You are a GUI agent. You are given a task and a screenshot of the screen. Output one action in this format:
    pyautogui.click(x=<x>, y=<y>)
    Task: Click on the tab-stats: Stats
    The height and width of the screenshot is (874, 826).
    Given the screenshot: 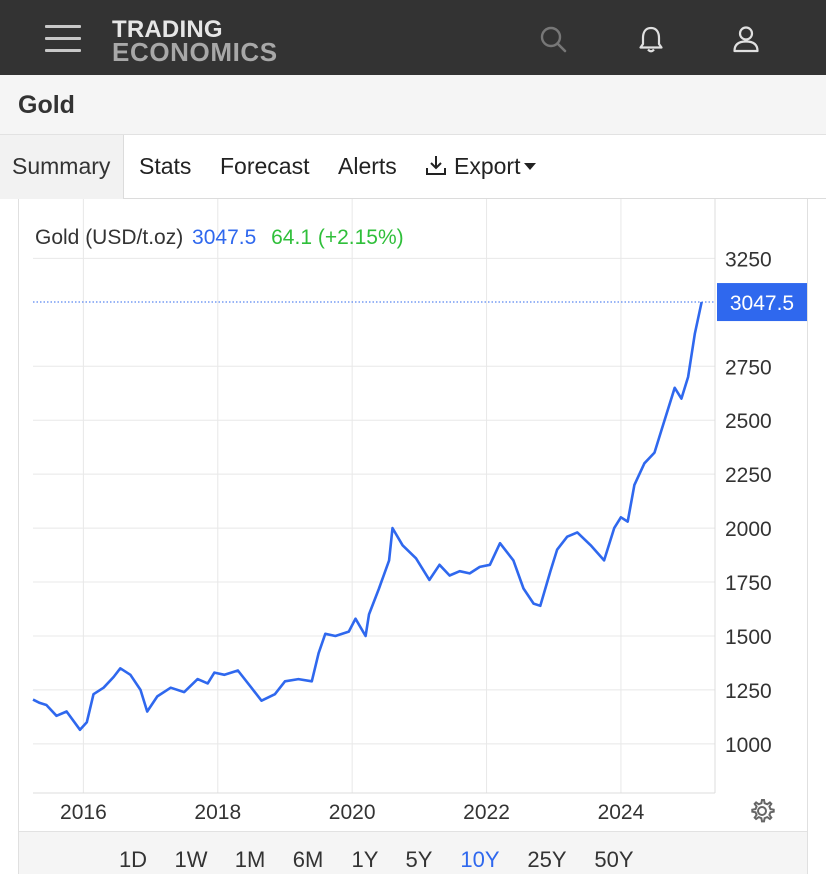 What is the action you would take?
    pyautogui.click(x=165, y=167)
    